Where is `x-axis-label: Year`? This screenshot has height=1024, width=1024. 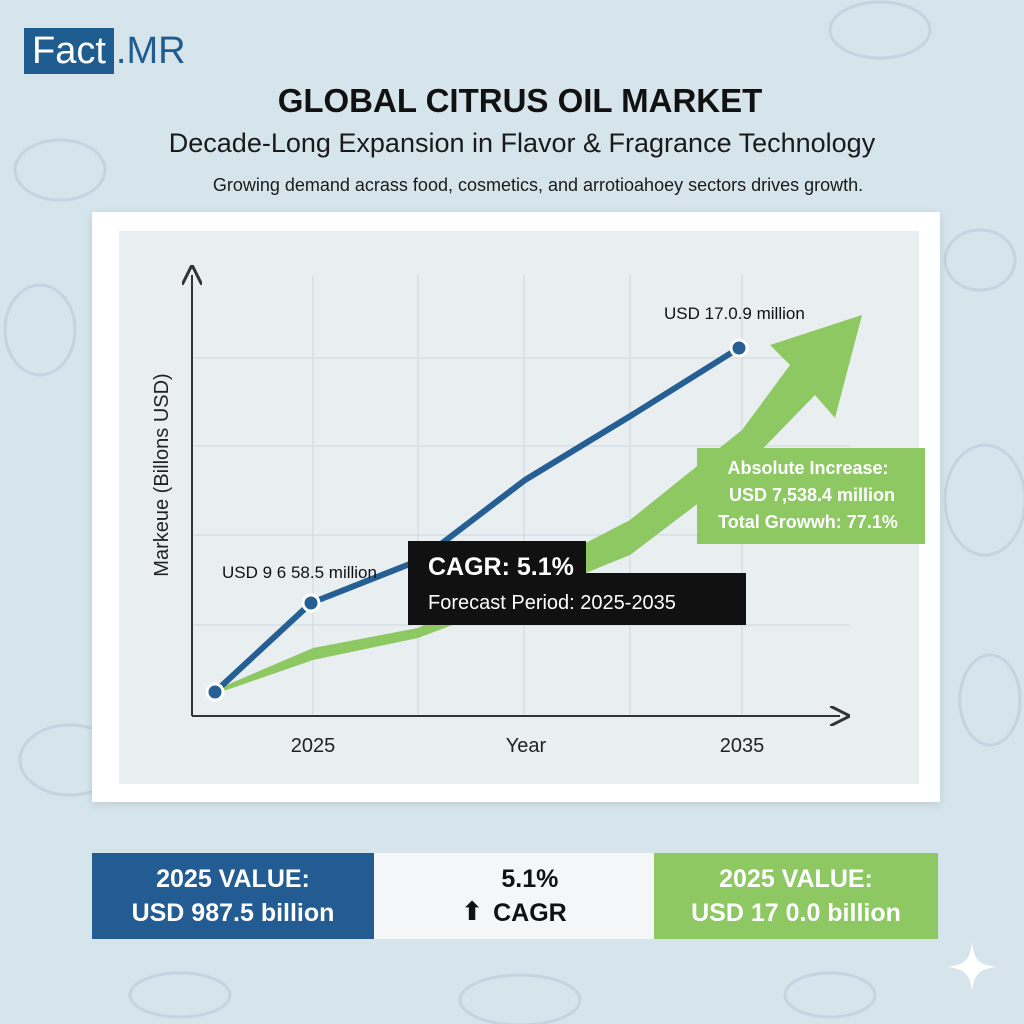 x-axis-label: Year is located at coordinates (526, 746).